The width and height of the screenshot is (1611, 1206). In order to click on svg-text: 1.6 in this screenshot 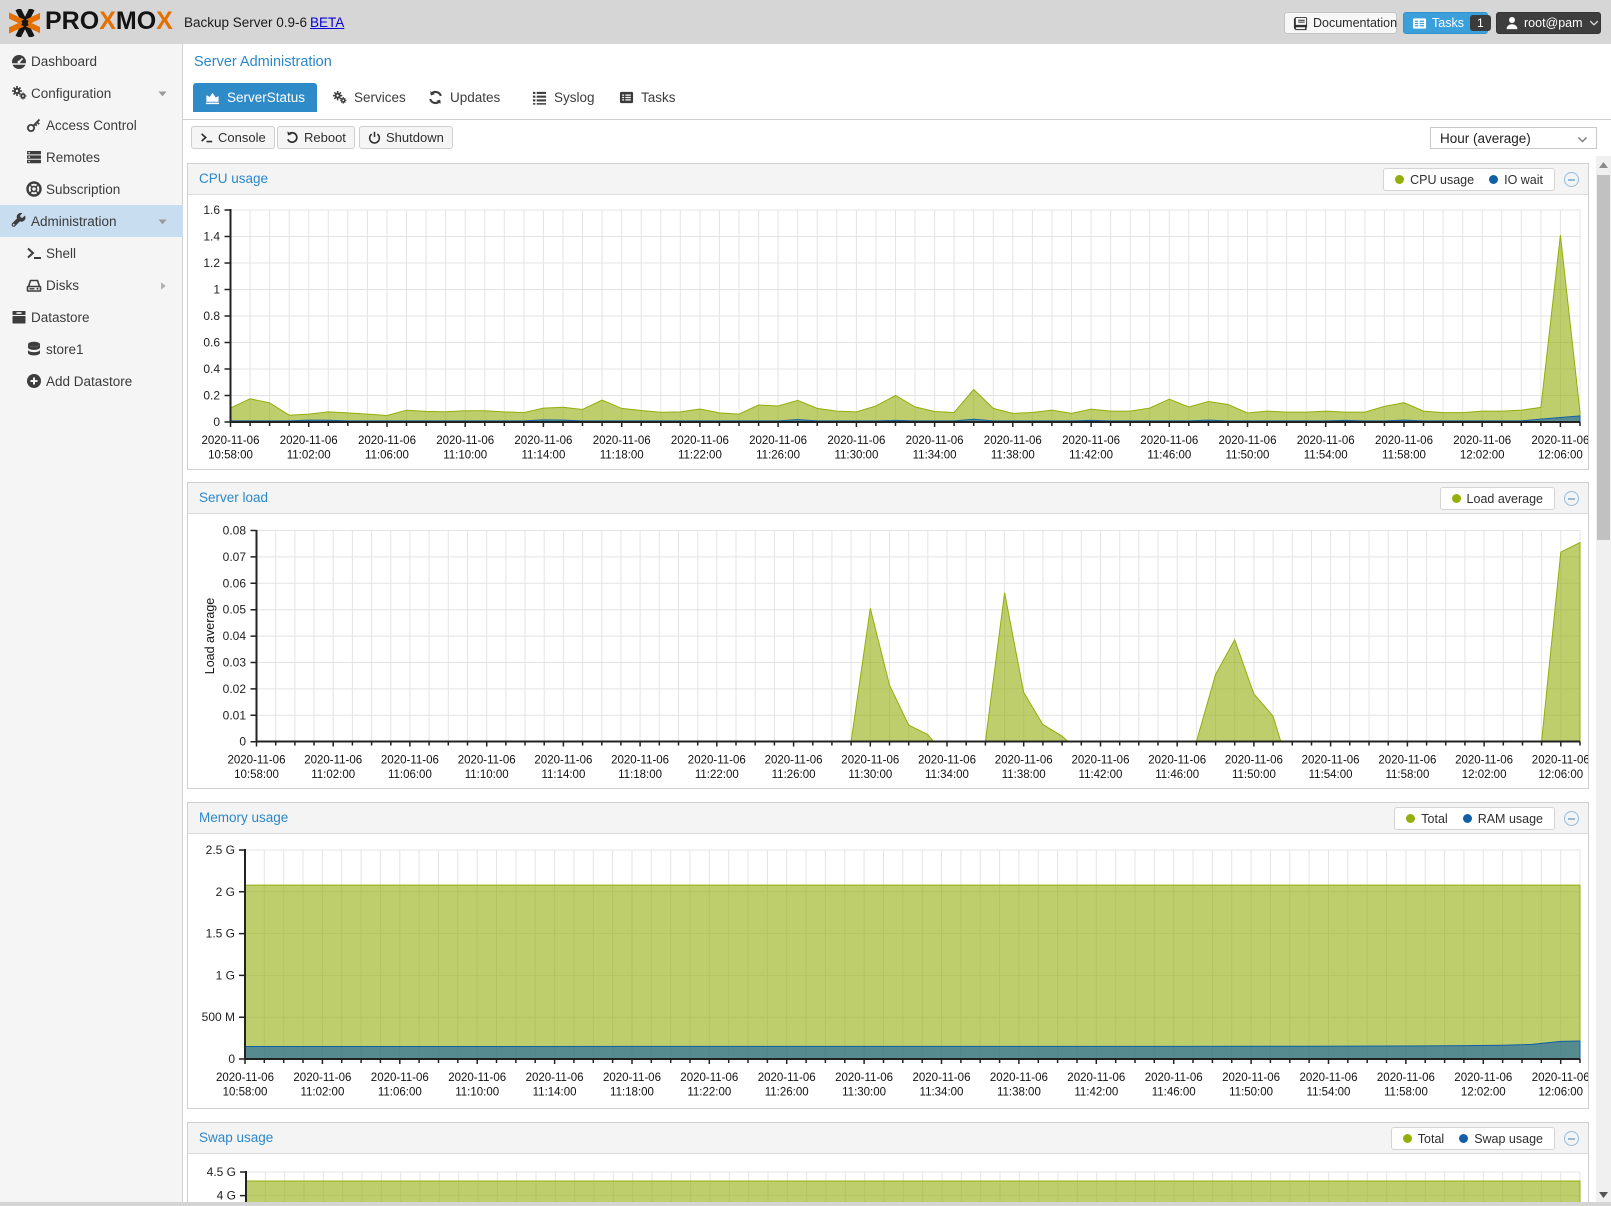, I will do `click(211, 210)`.